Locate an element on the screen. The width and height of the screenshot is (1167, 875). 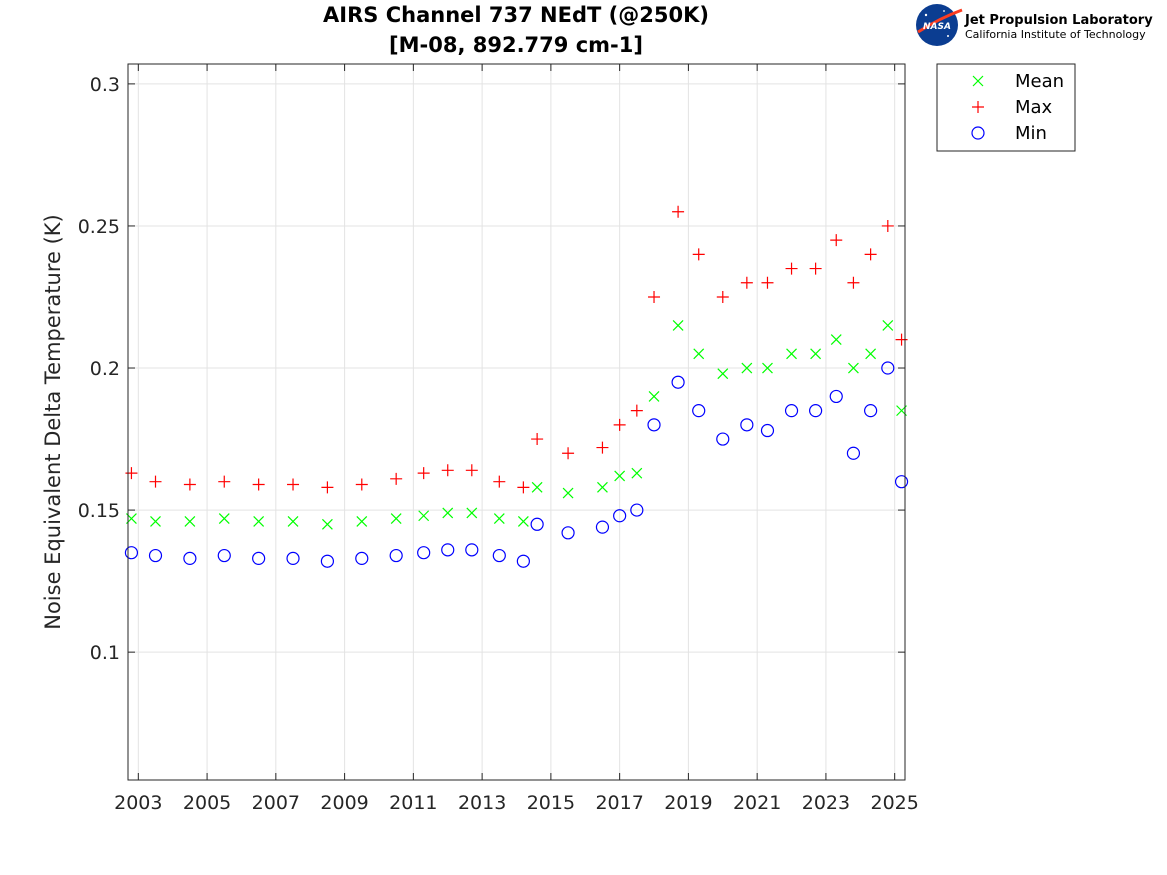
legend-marker-max is located at coordinates (978, 107).